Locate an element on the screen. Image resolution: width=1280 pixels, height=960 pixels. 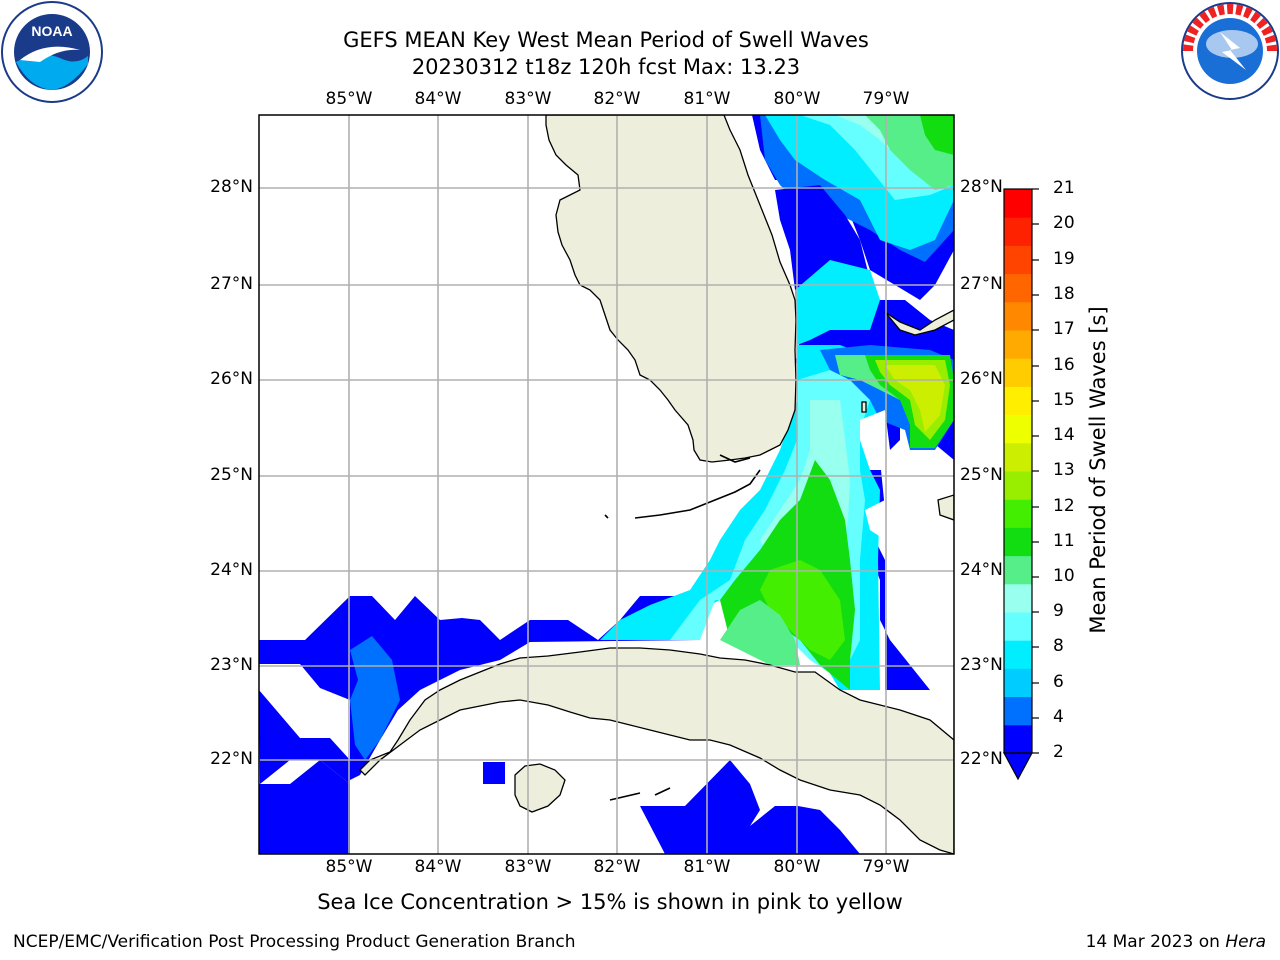
lat-label-left: 27°N is located at coordinates (231, 284).